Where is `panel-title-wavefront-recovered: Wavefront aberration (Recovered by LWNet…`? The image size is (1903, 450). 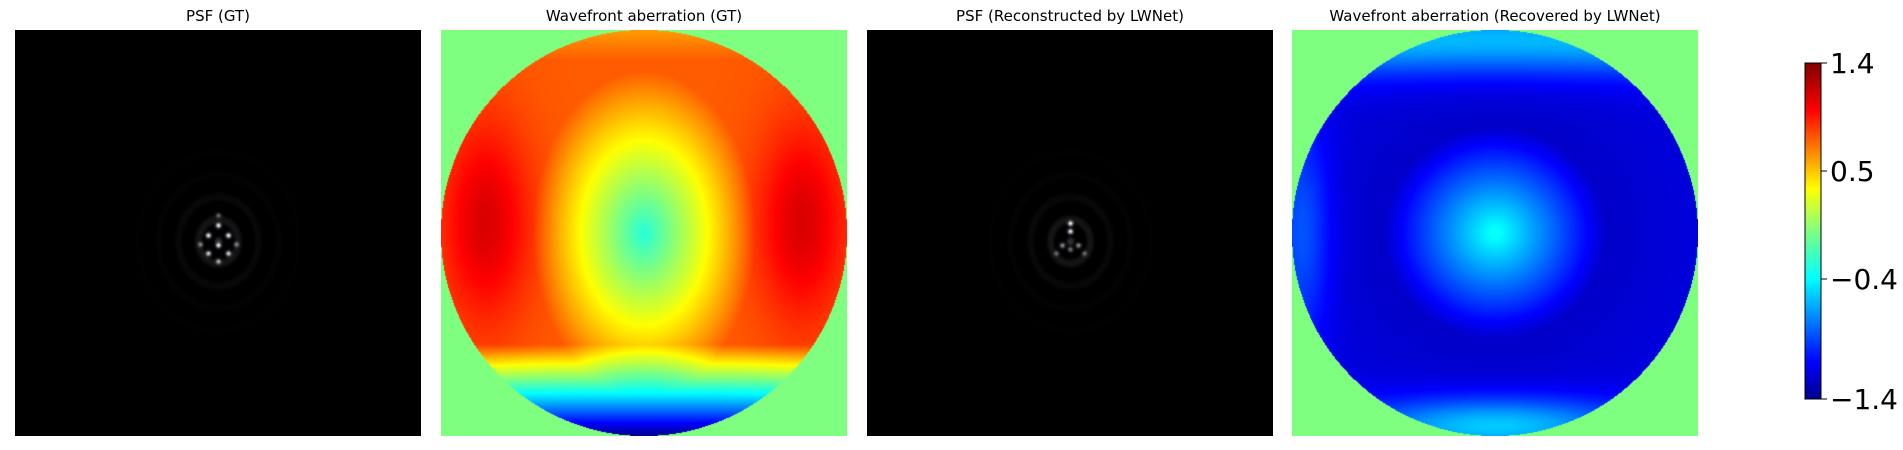 panel-title-wavefront-recovered: Wavefront aberration (Recovered by LWNet… is located at coordinates (1495, 16).